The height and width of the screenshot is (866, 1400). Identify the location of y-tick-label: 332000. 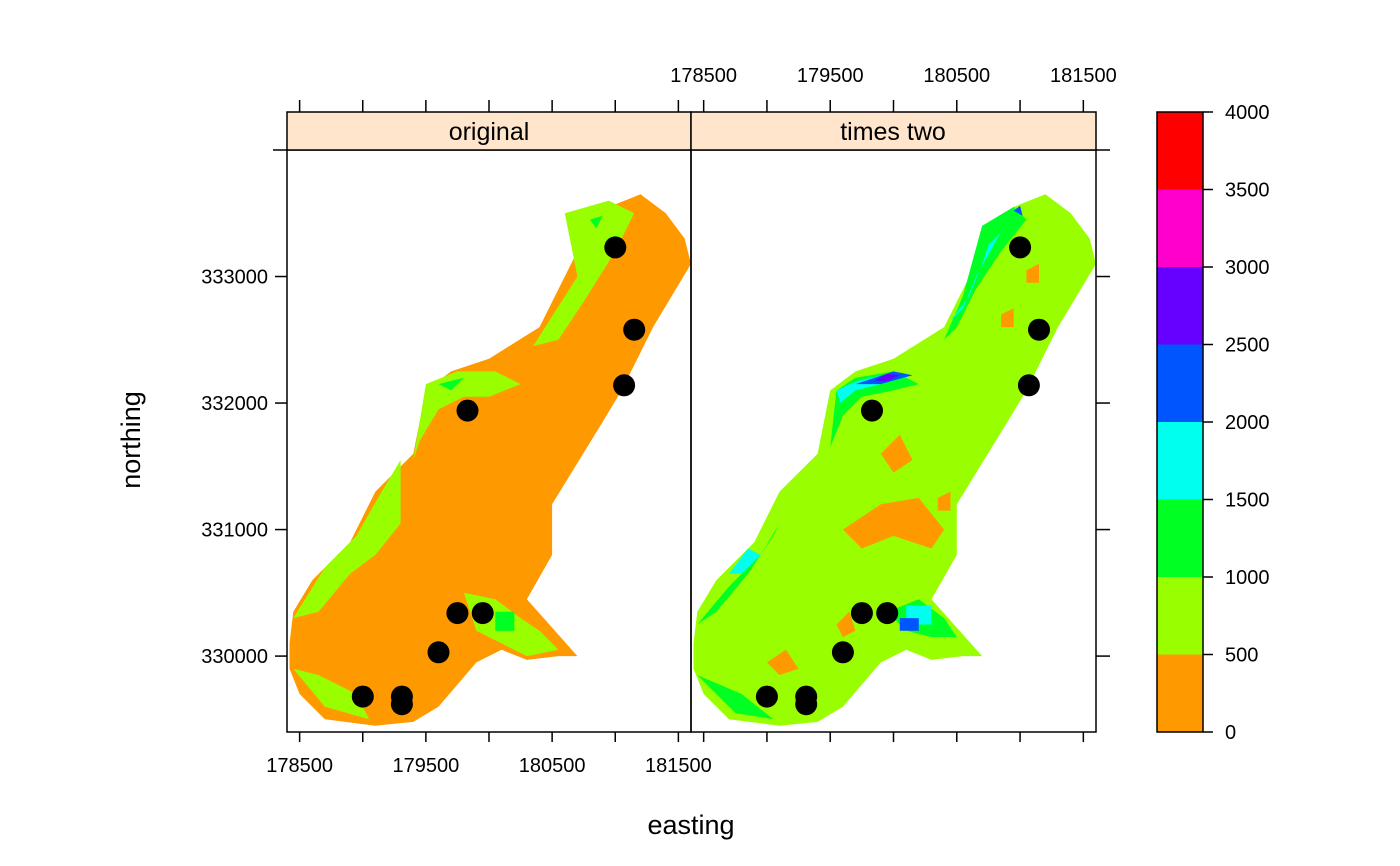
(234, 404).